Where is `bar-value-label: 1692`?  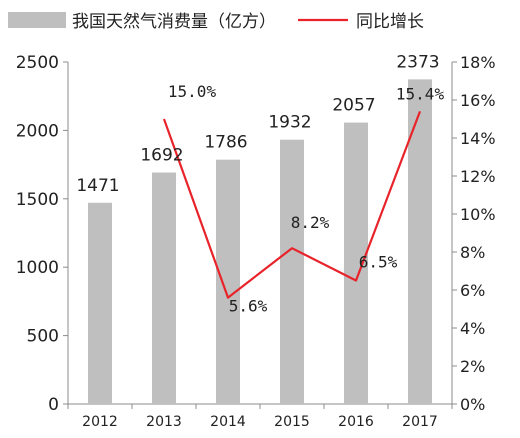
bar-value-label: 1692 is located at coordinates (161, 156).